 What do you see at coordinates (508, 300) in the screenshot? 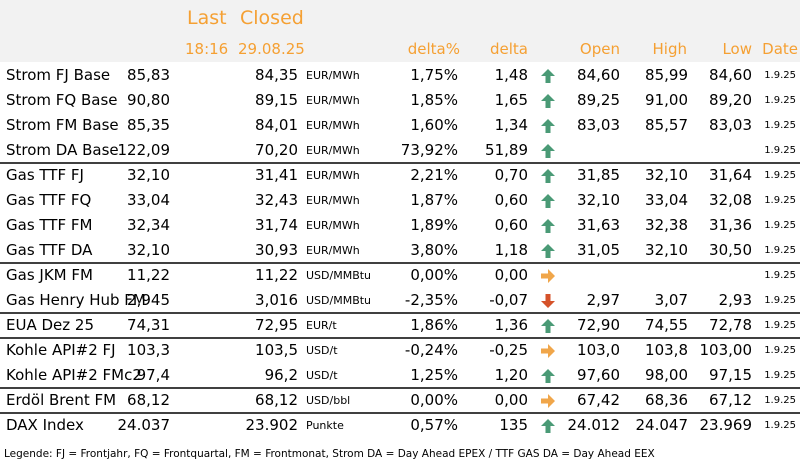
I see `cell-delta: -0,07` at bounding box center [508, 300].